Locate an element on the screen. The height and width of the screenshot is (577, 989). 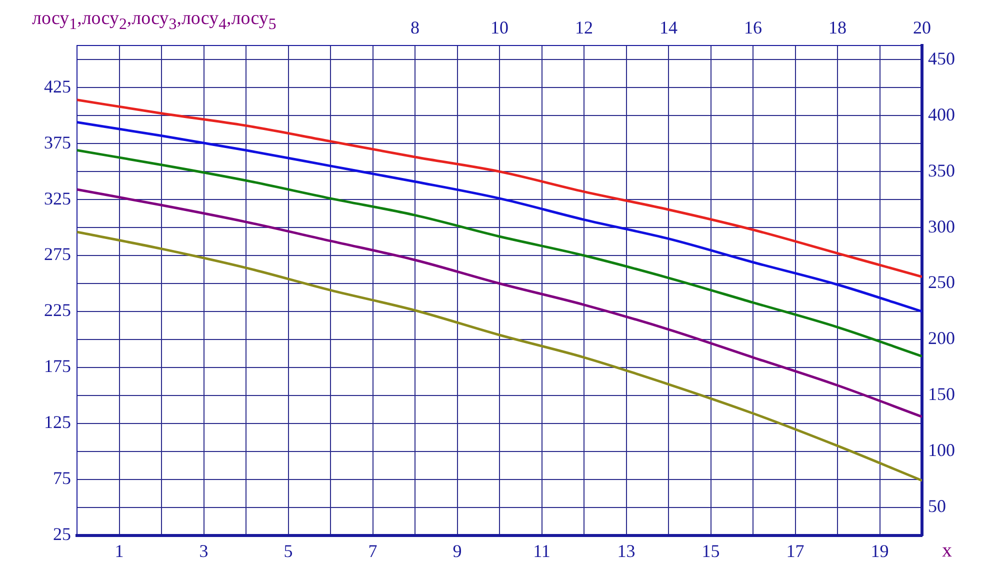
x-tick-label: 1 is located at coordinates (119, 550).